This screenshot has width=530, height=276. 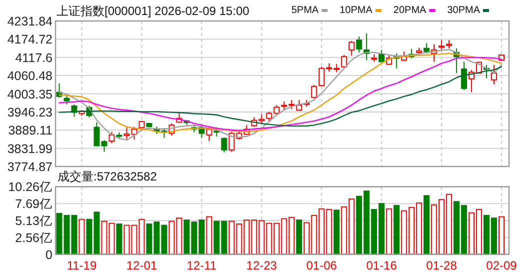 What do you see at coordinates (33, 204) in the screenshot?
I see `y-tick-label: 7.69亿` at bounding box center [33, 204].